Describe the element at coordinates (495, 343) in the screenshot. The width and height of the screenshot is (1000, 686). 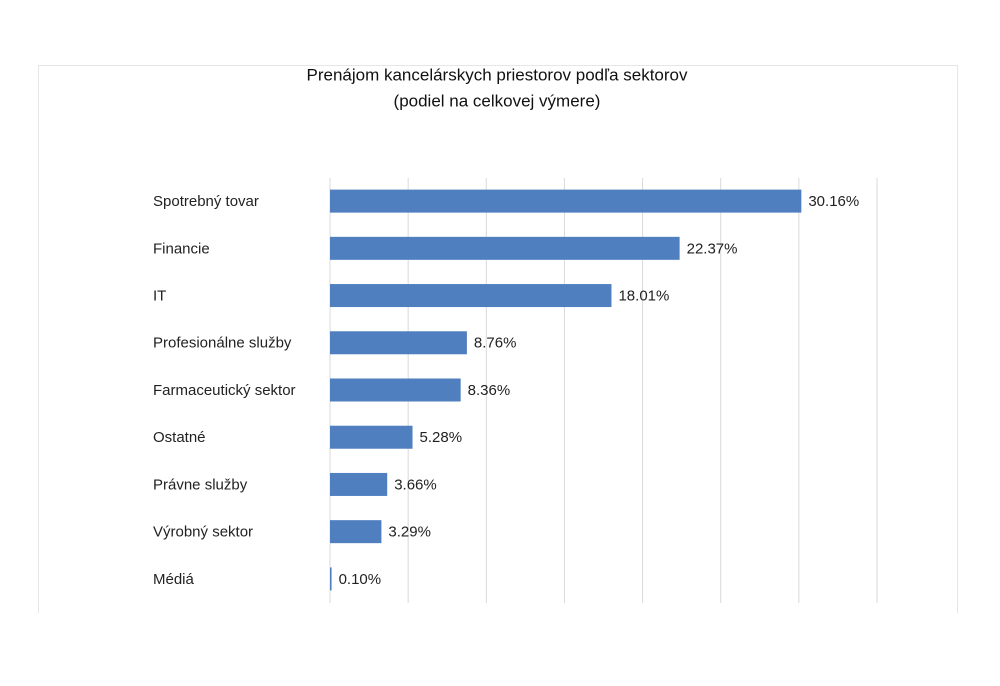
I see `value-label: 8.76%` at that location.